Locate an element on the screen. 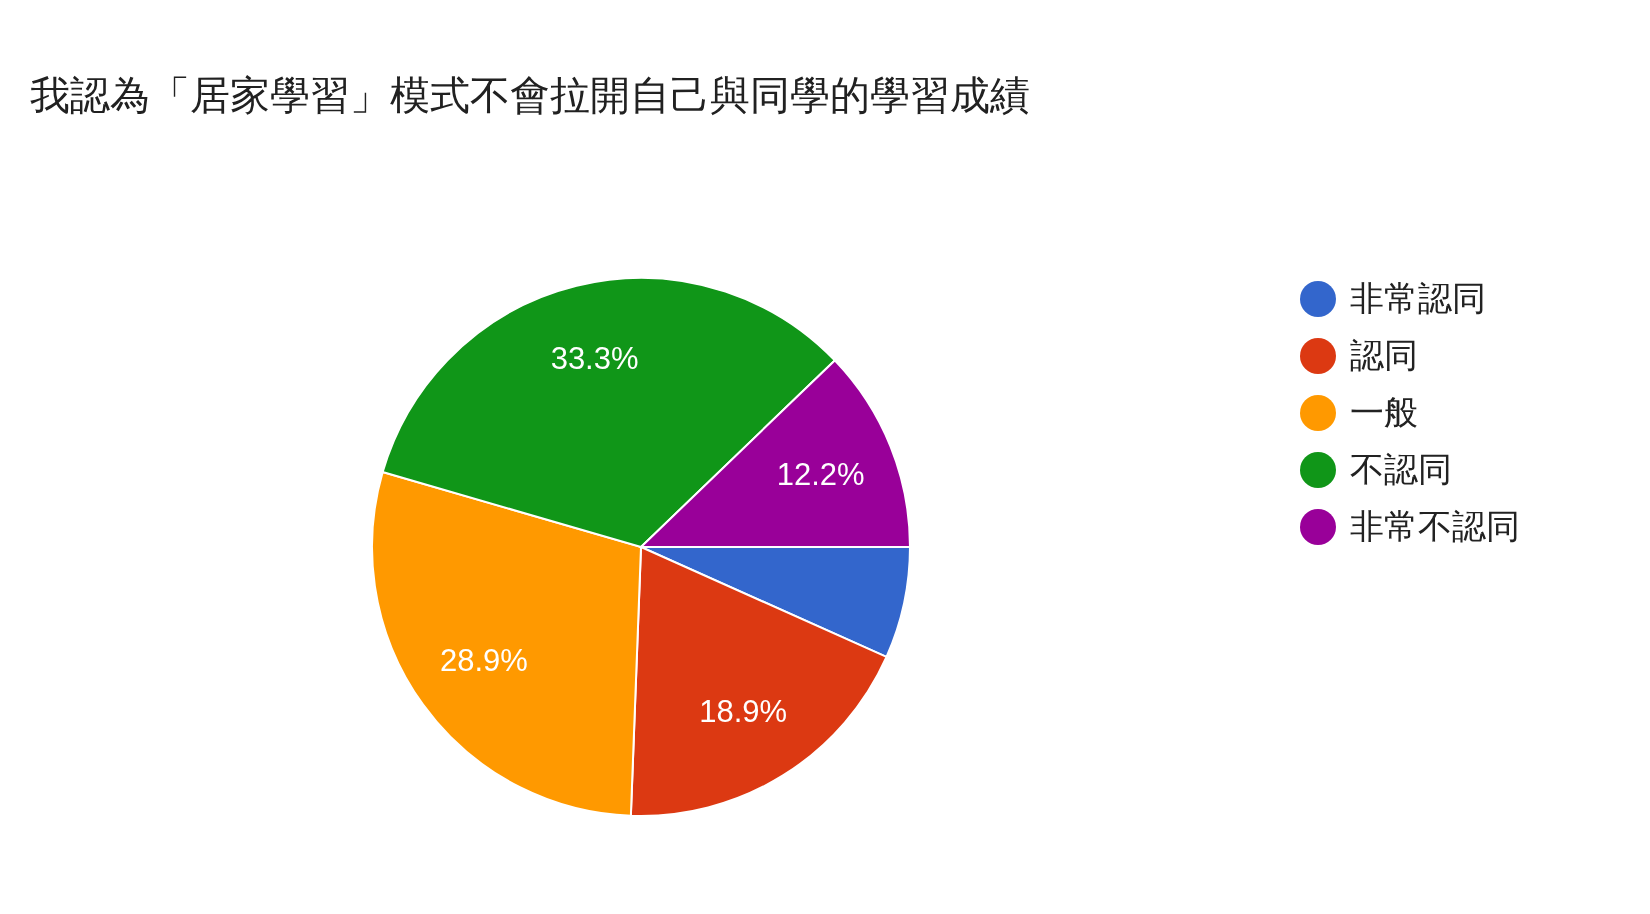 This screenshot has height=914, width=1650. data-label: 12.2% is located at coordinates (820, 475).